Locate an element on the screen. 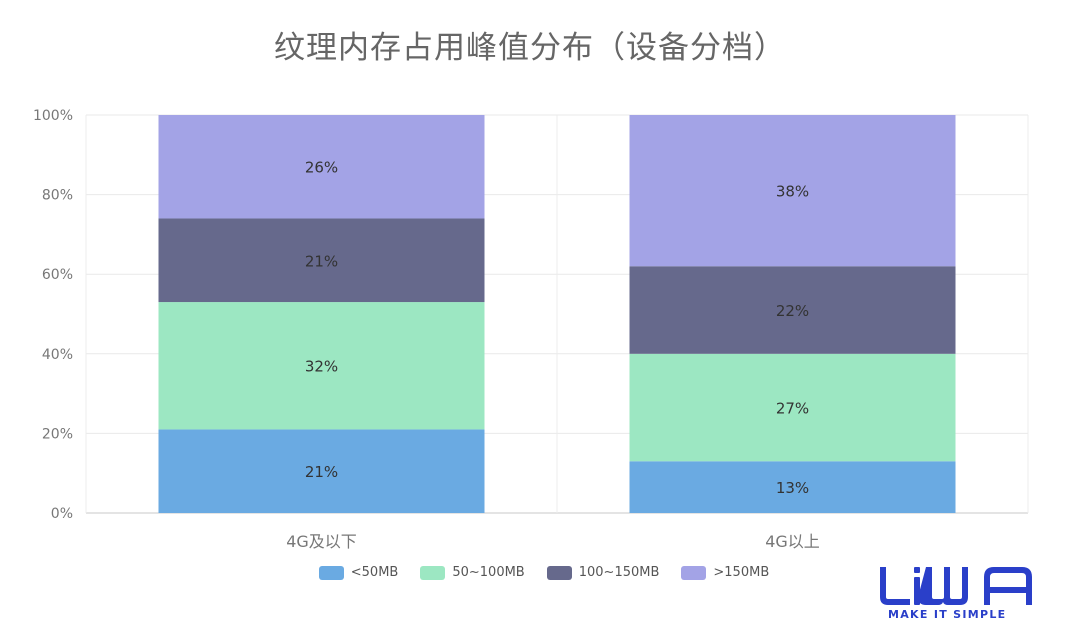  data-label: 22% is located at coordinates (792, 311).